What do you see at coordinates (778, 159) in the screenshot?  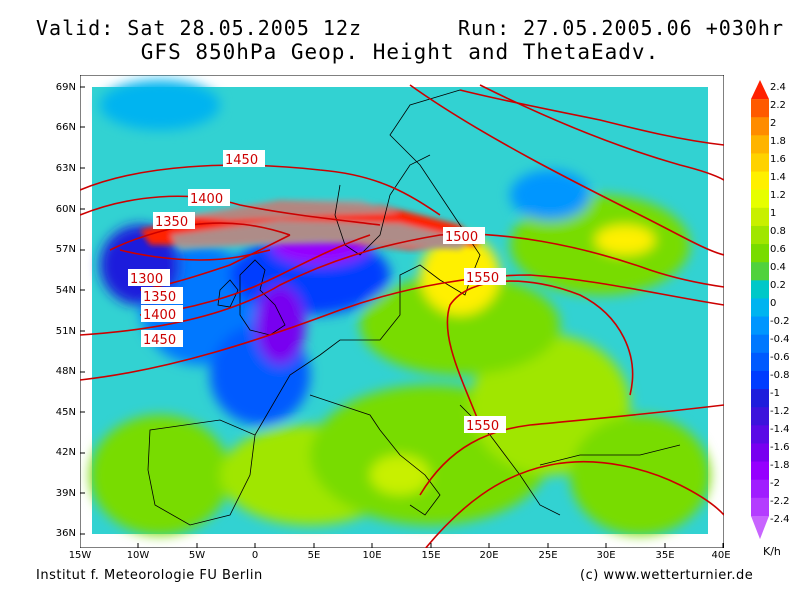 I see `colorbar-level-label: 1.6` at bounding box center [778, 159].